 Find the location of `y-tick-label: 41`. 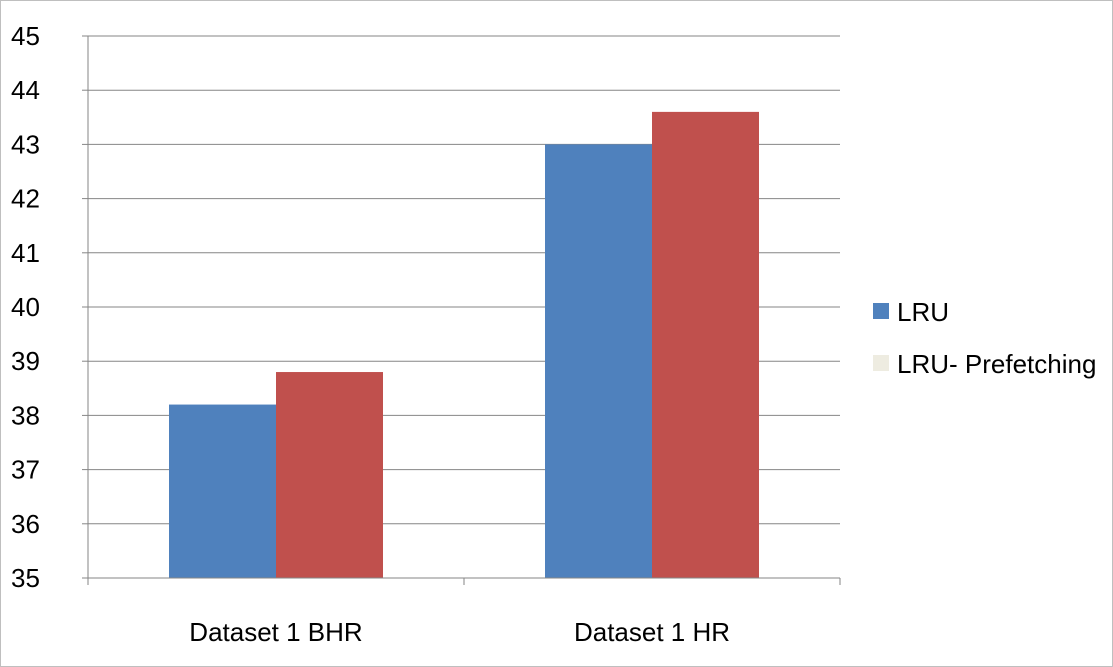

y-tick-label: 41 is located at coordinates (25, 253).